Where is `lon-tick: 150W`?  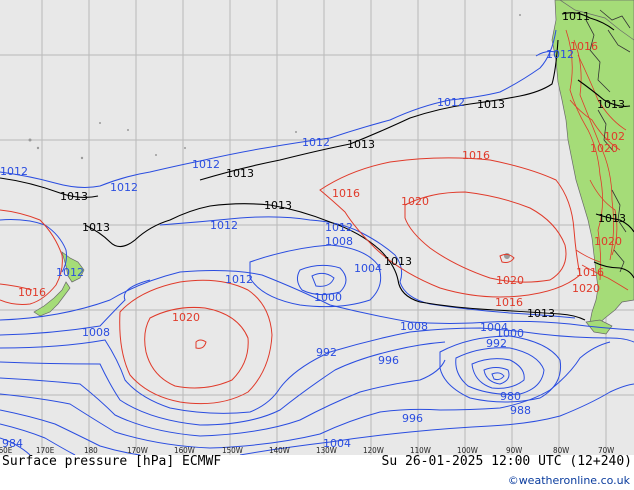 lon-tick: 150W is located at coordinates (232, 450).